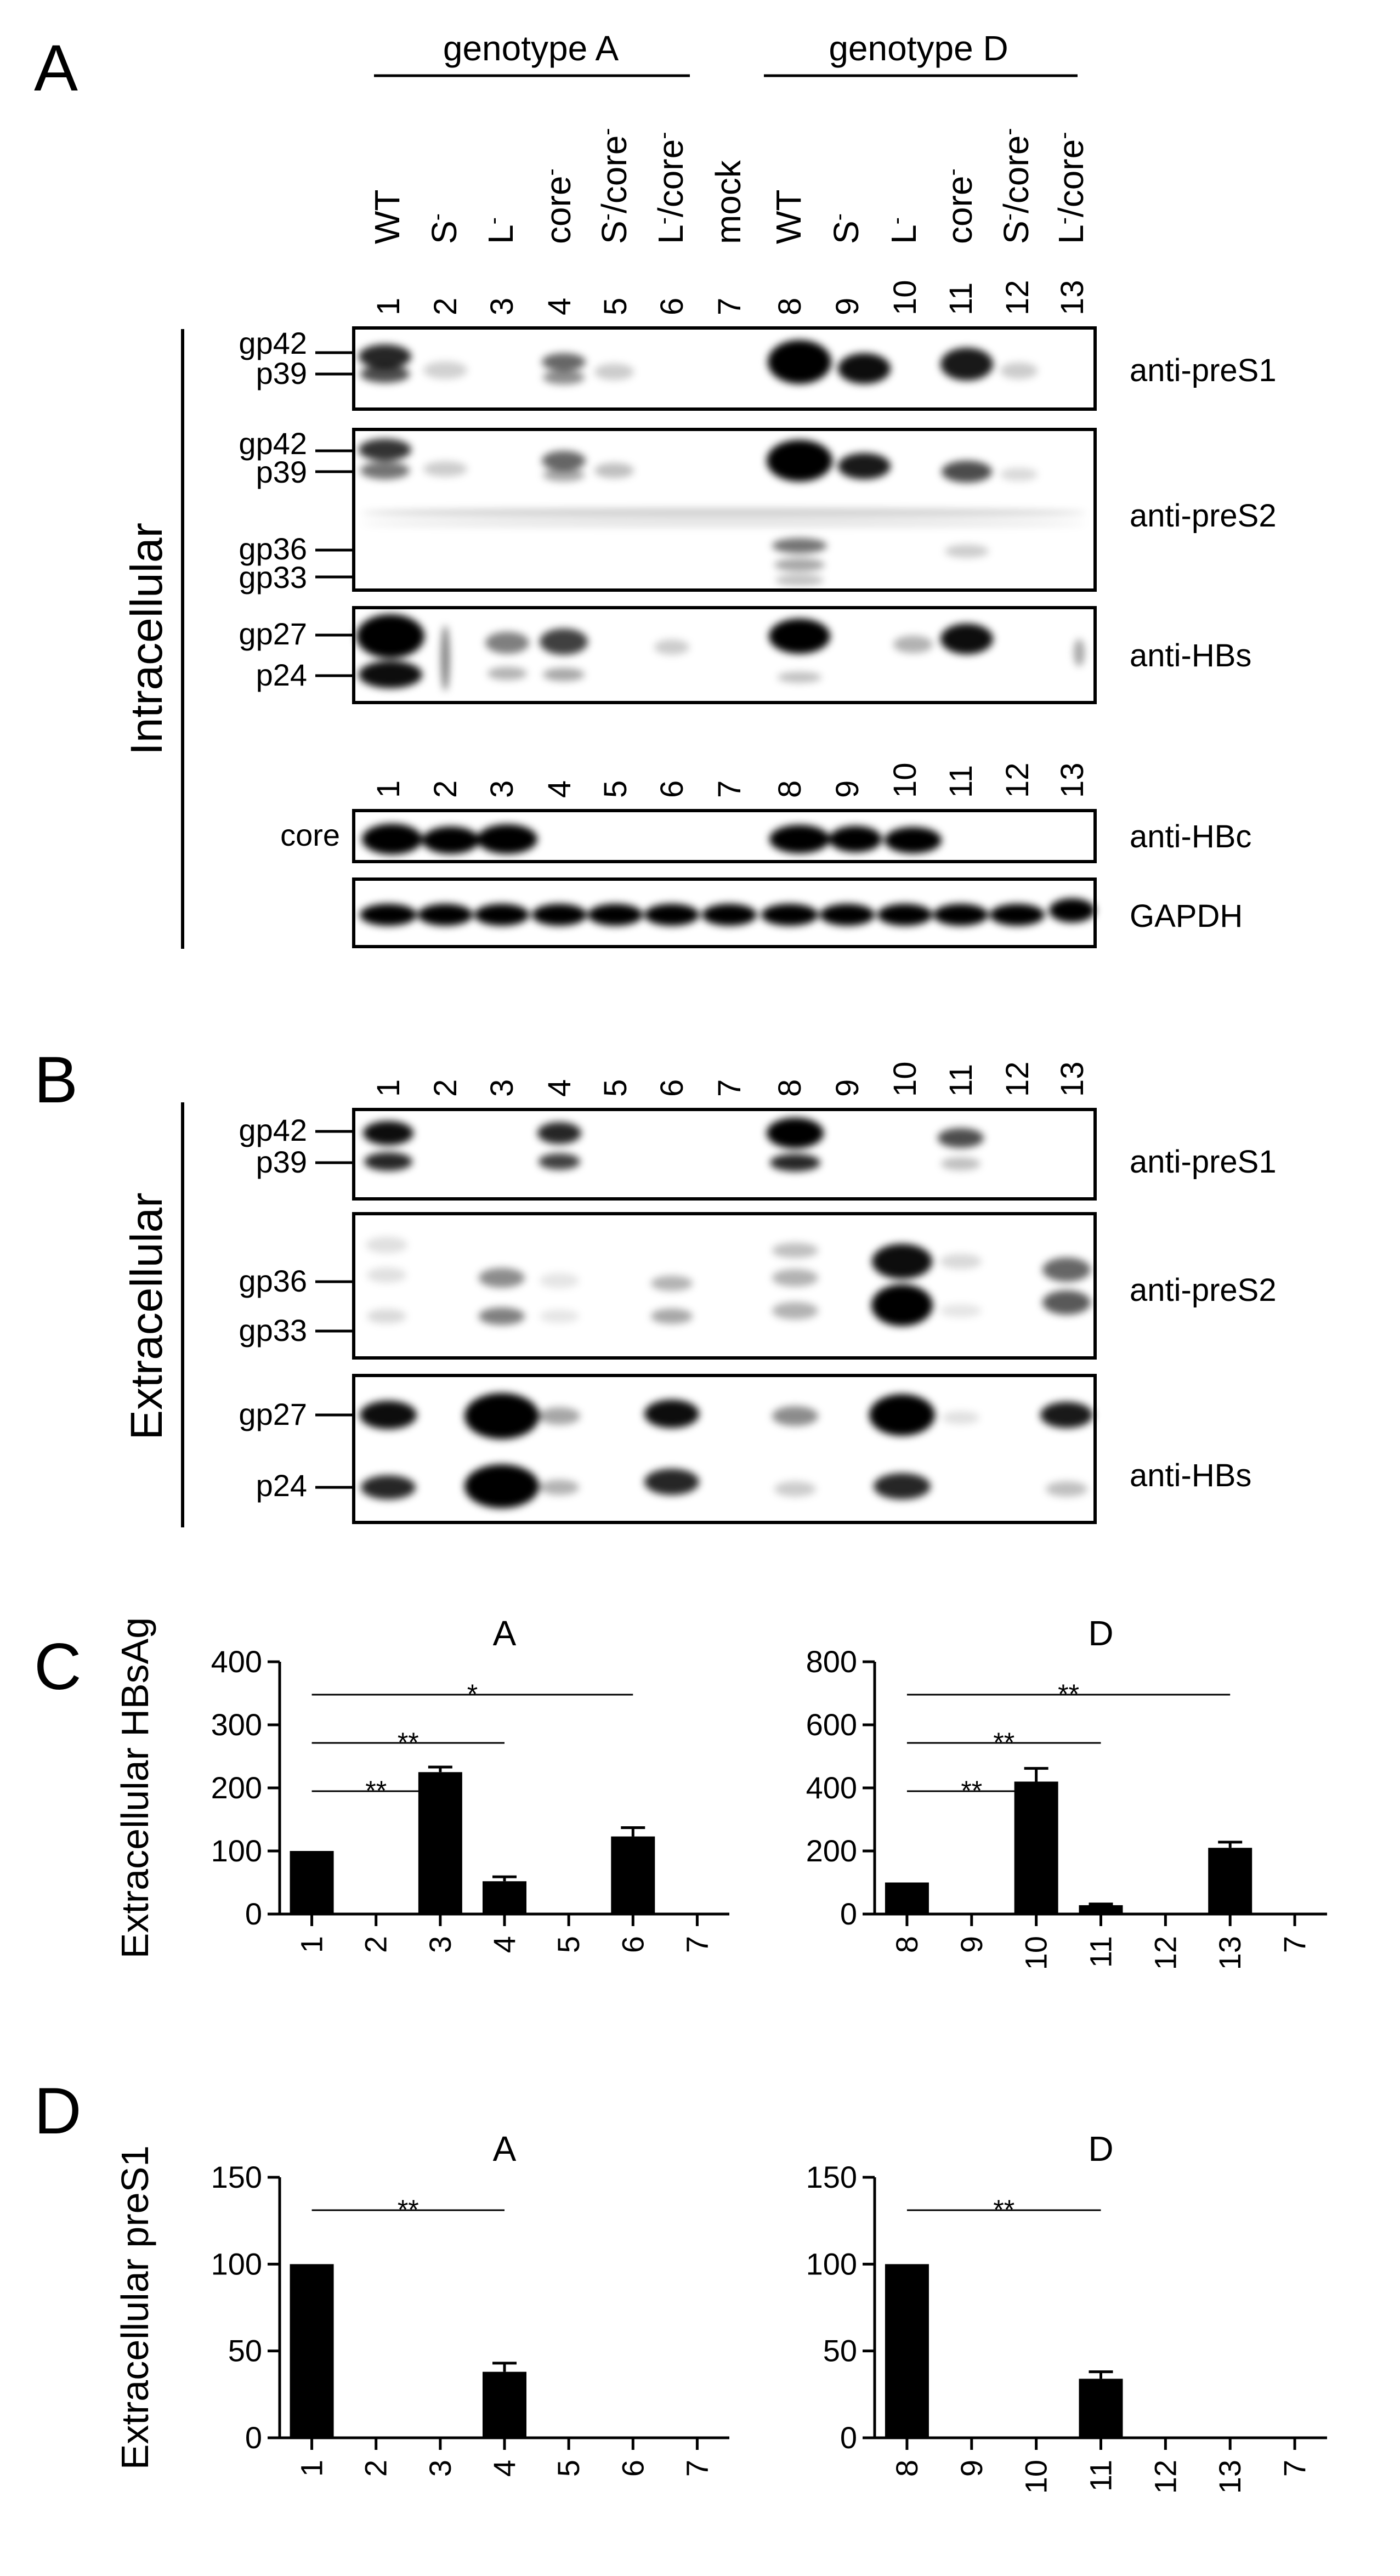  I want to click on y-tick-label: 400, so click(236, 1661).